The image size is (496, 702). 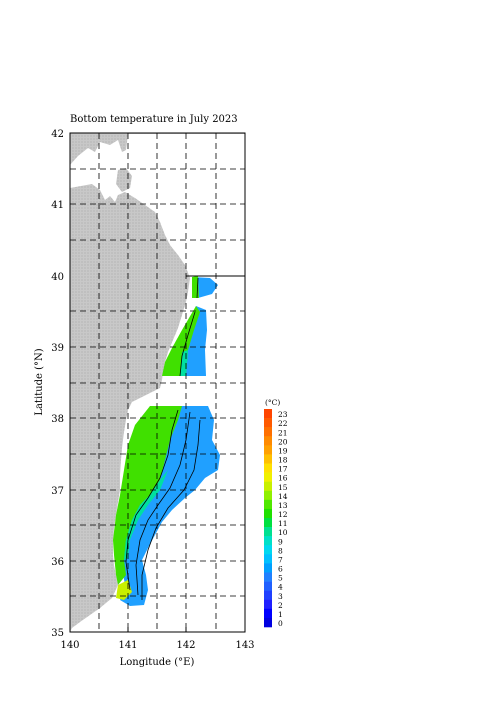 What do you see at coordinates (283, 414) in the screenshot?
I see `colorbar-label: 23` at bounding box center [283, 414].